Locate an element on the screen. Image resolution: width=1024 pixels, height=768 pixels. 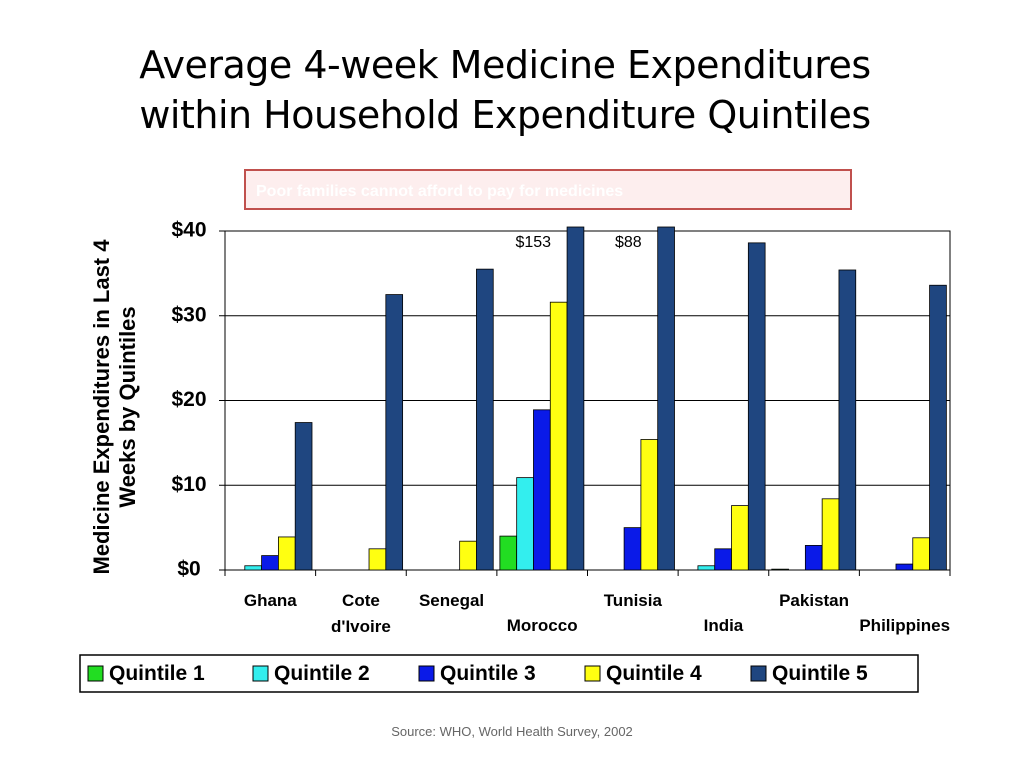
x-tick-label: Cote d'Ivoire is located at coordinates (361, 613).